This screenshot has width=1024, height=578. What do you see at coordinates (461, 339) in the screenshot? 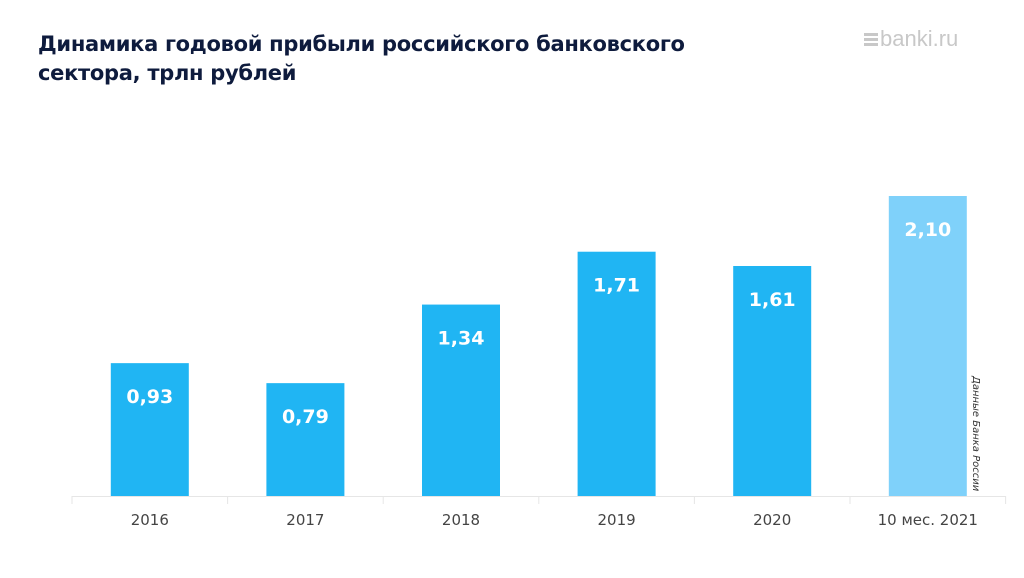
I see `data-label: 1,34` at bounding box center [461, 339].